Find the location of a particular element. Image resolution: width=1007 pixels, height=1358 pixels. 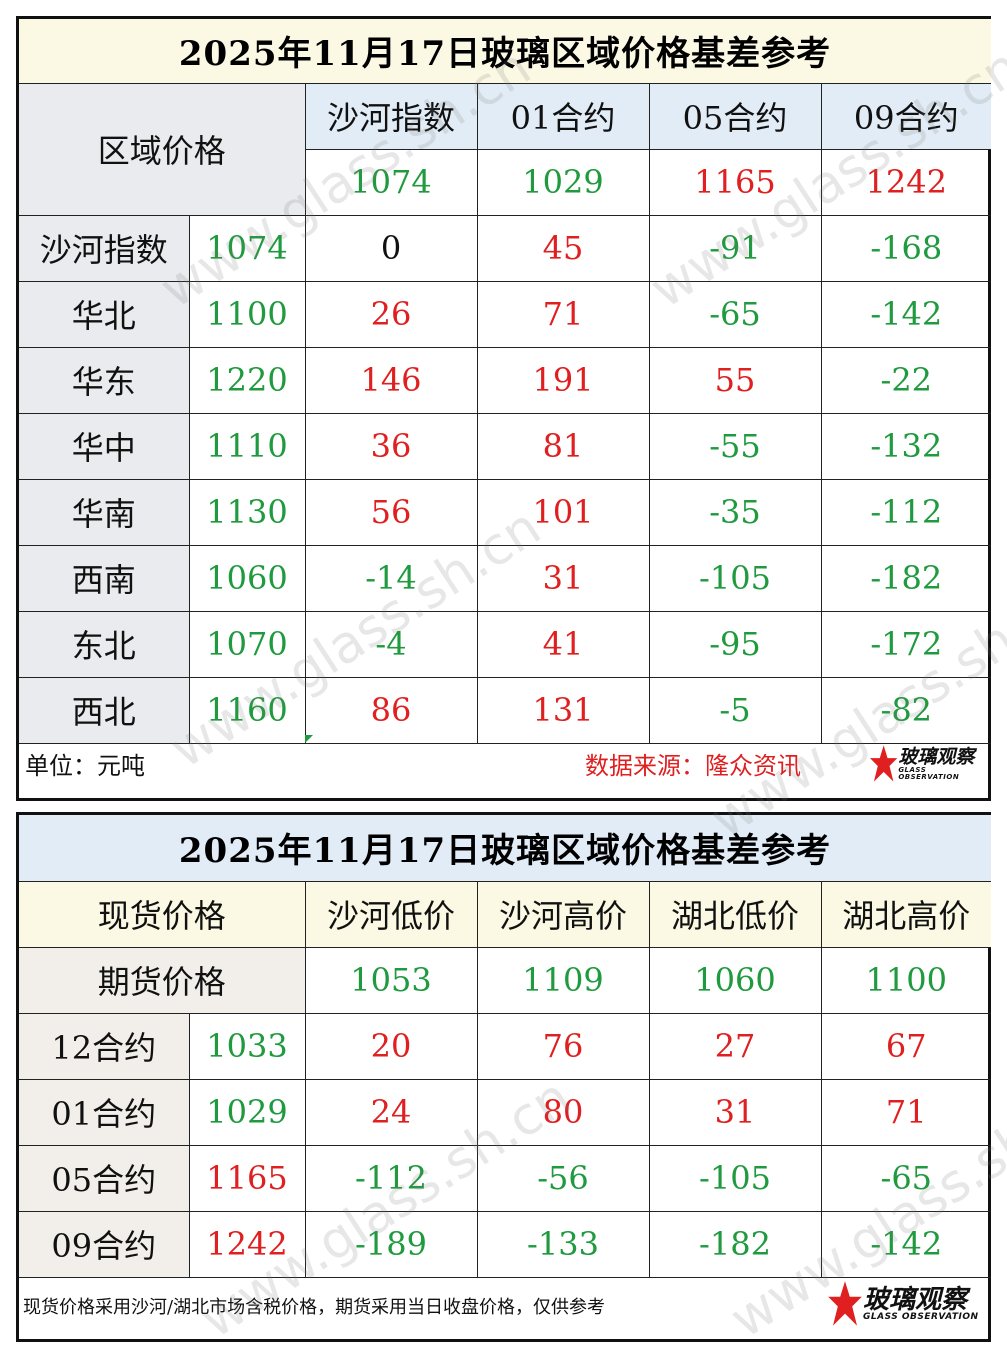

source-label: 数据来源：隆众资讯 is located at coordinates (693, 766).